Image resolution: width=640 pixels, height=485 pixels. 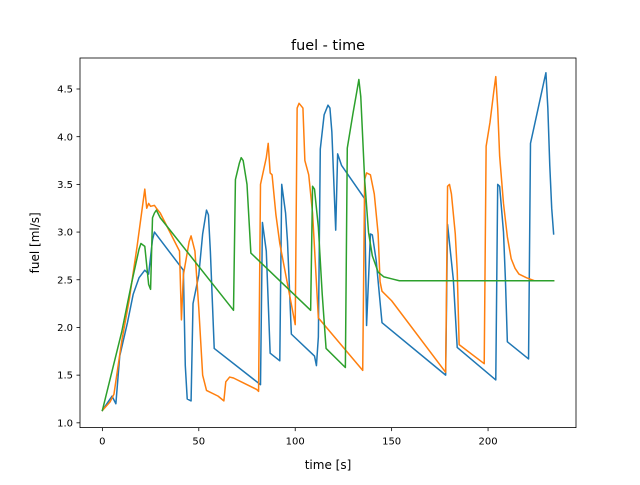 What do you see at coordinates (65, 90) in the screenshot?
I see `y-tick-label: 4.5` at bounding box center [65, 90].